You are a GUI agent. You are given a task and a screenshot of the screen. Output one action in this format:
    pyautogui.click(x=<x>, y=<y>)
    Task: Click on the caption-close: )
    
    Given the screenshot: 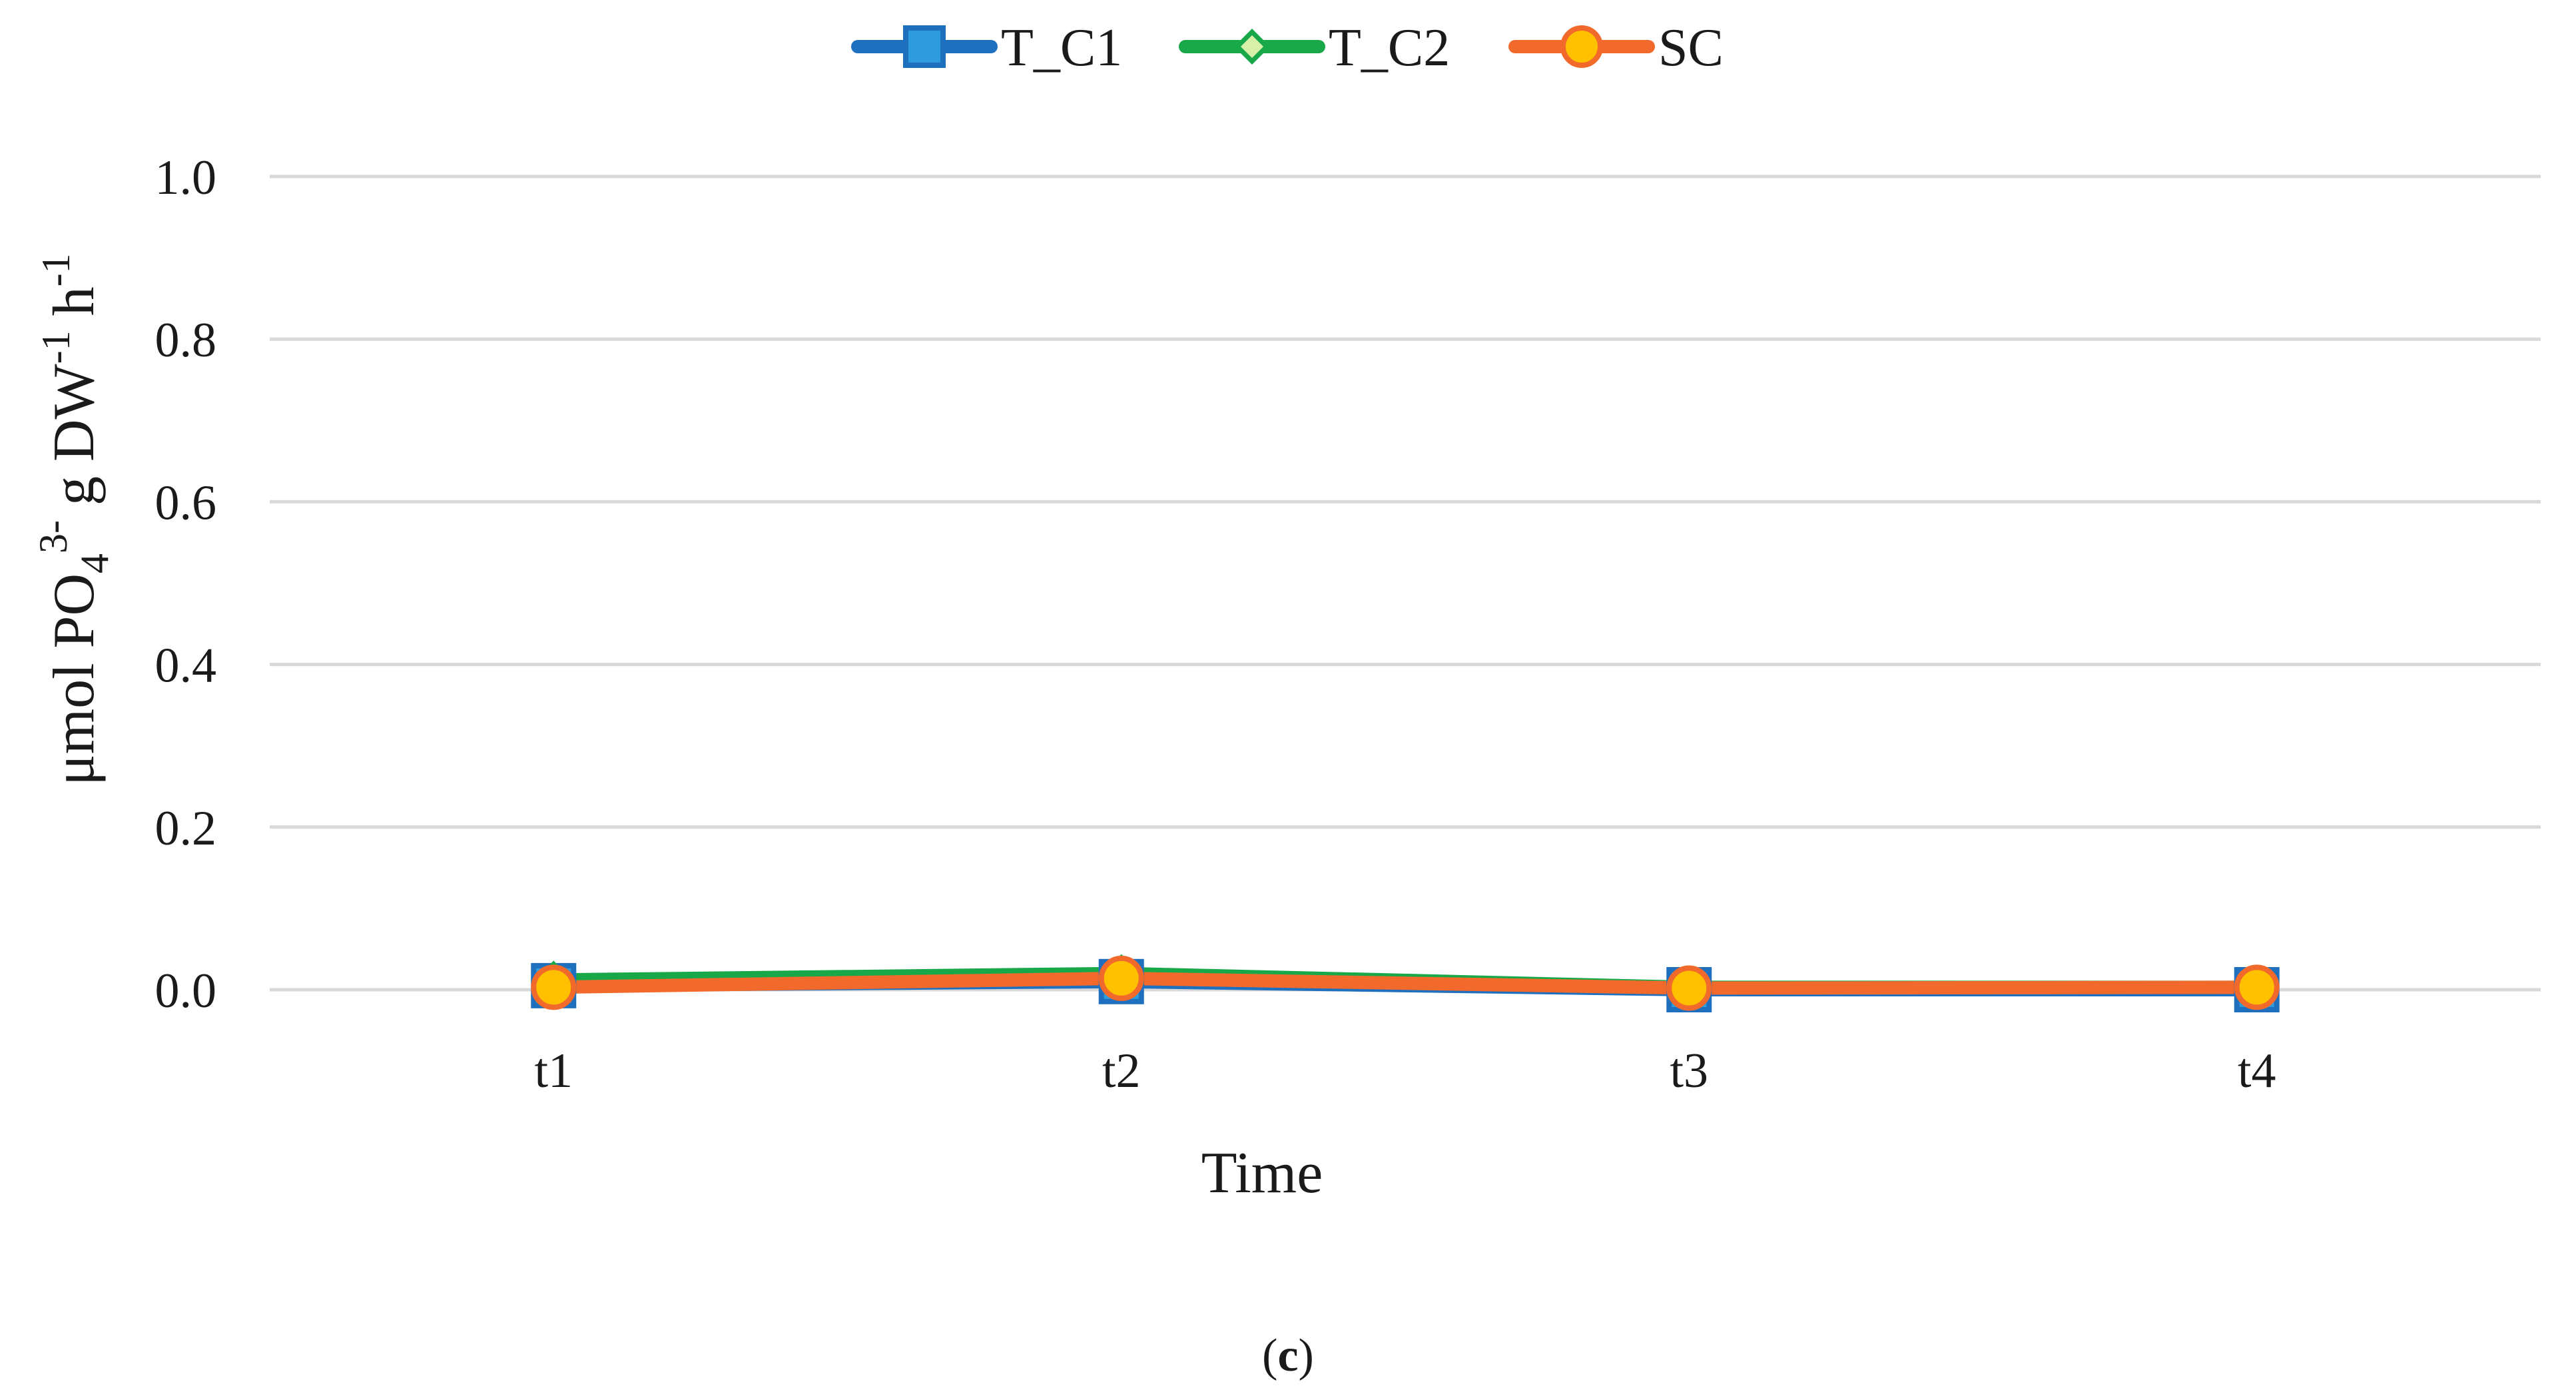 What is the action you would take?
    pyautogui.click(x=1306, y=1355)
    